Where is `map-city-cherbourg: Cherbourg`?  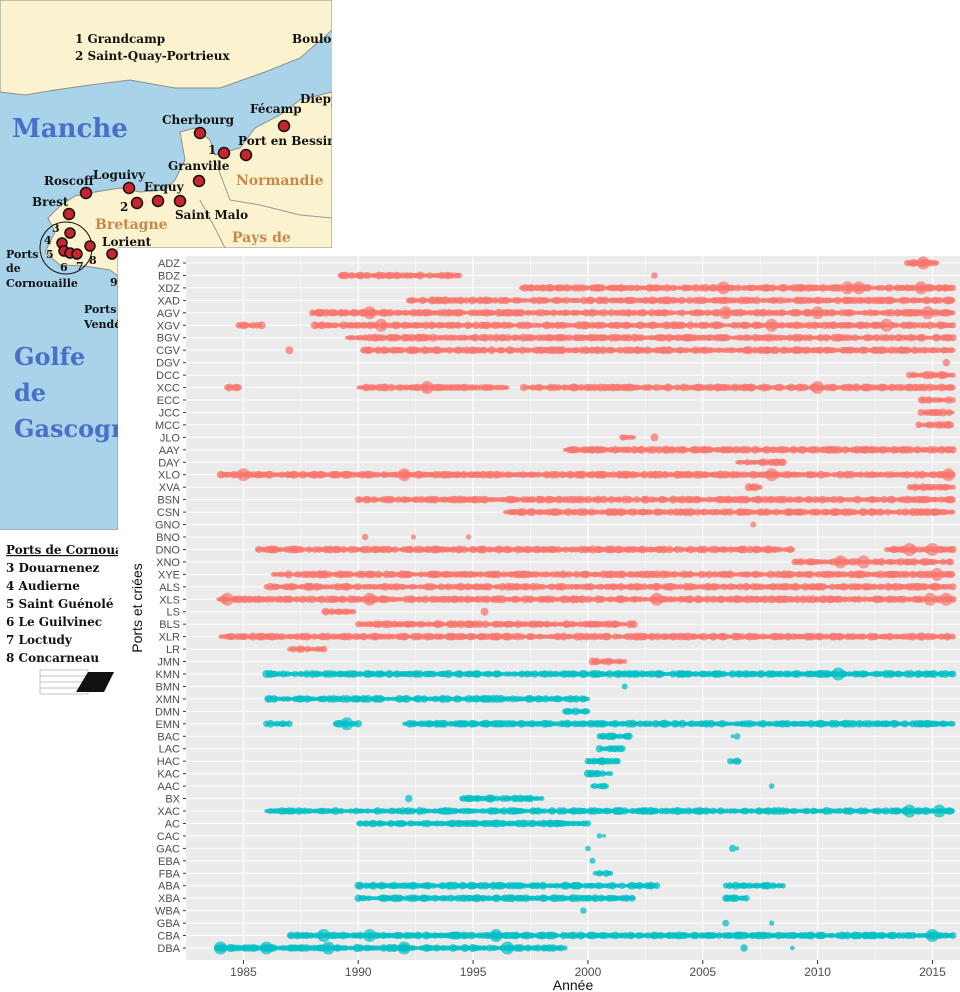
map-city-cherbourg: Cherbourg is located at coordinates (198, 120).